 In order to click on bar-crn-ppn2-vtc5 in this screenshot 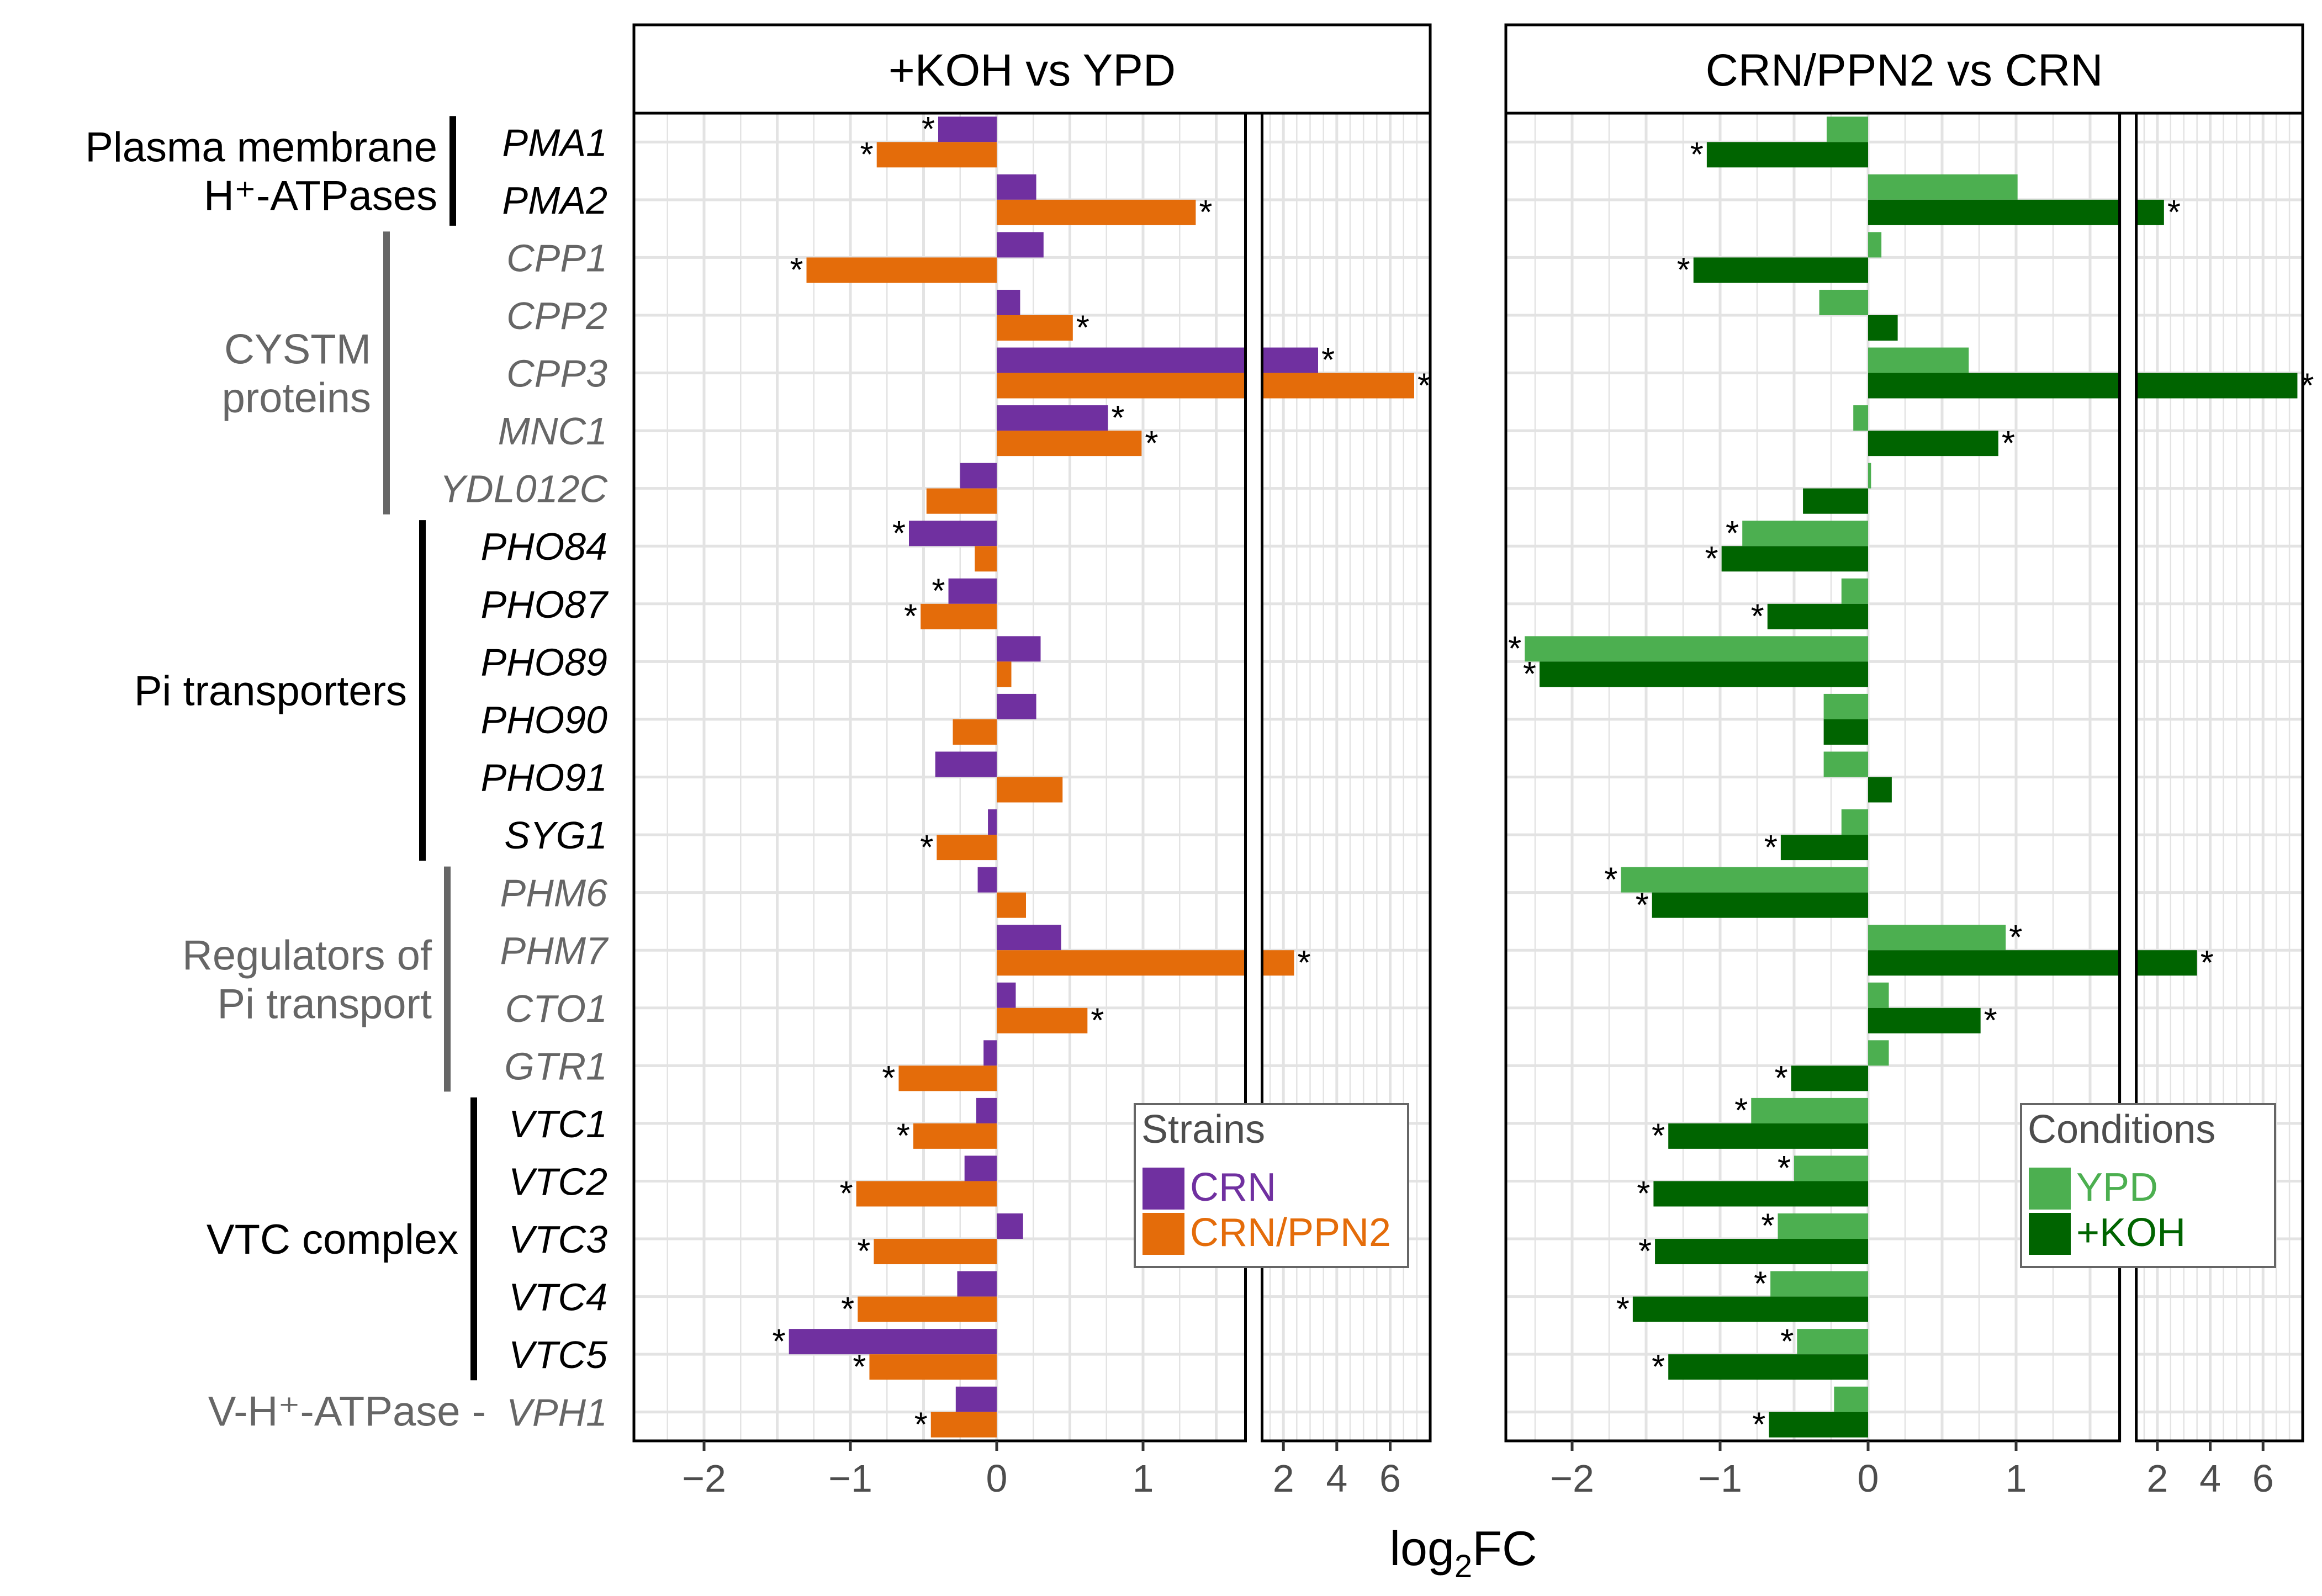, I will do `click(933, 1367)`.